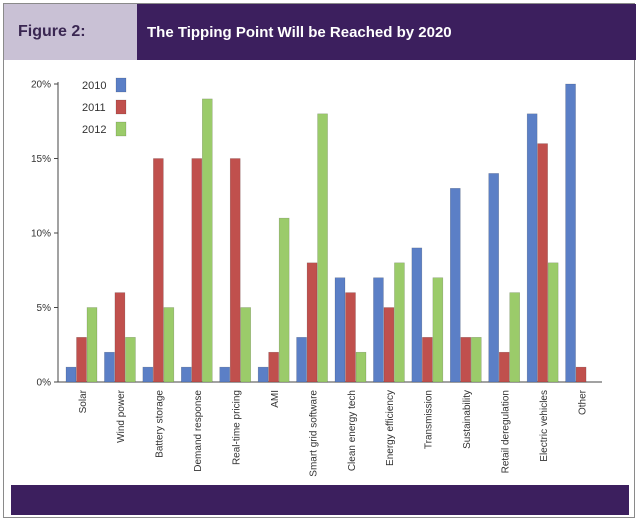  What do you see at coordinates (467, 419) in the screenshot?
I see `x-tick-label: Sustainability` at bounding box center [467, 419].